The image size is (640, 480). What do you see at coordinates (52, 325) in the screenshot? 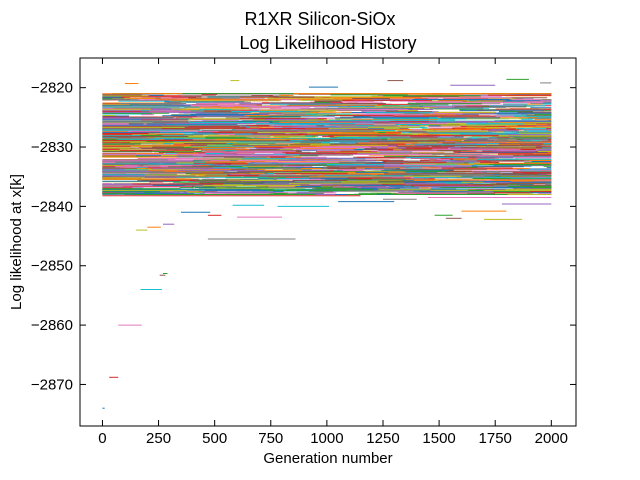
I see `y-tick-label: −2860` at bounding box center [52, 325].